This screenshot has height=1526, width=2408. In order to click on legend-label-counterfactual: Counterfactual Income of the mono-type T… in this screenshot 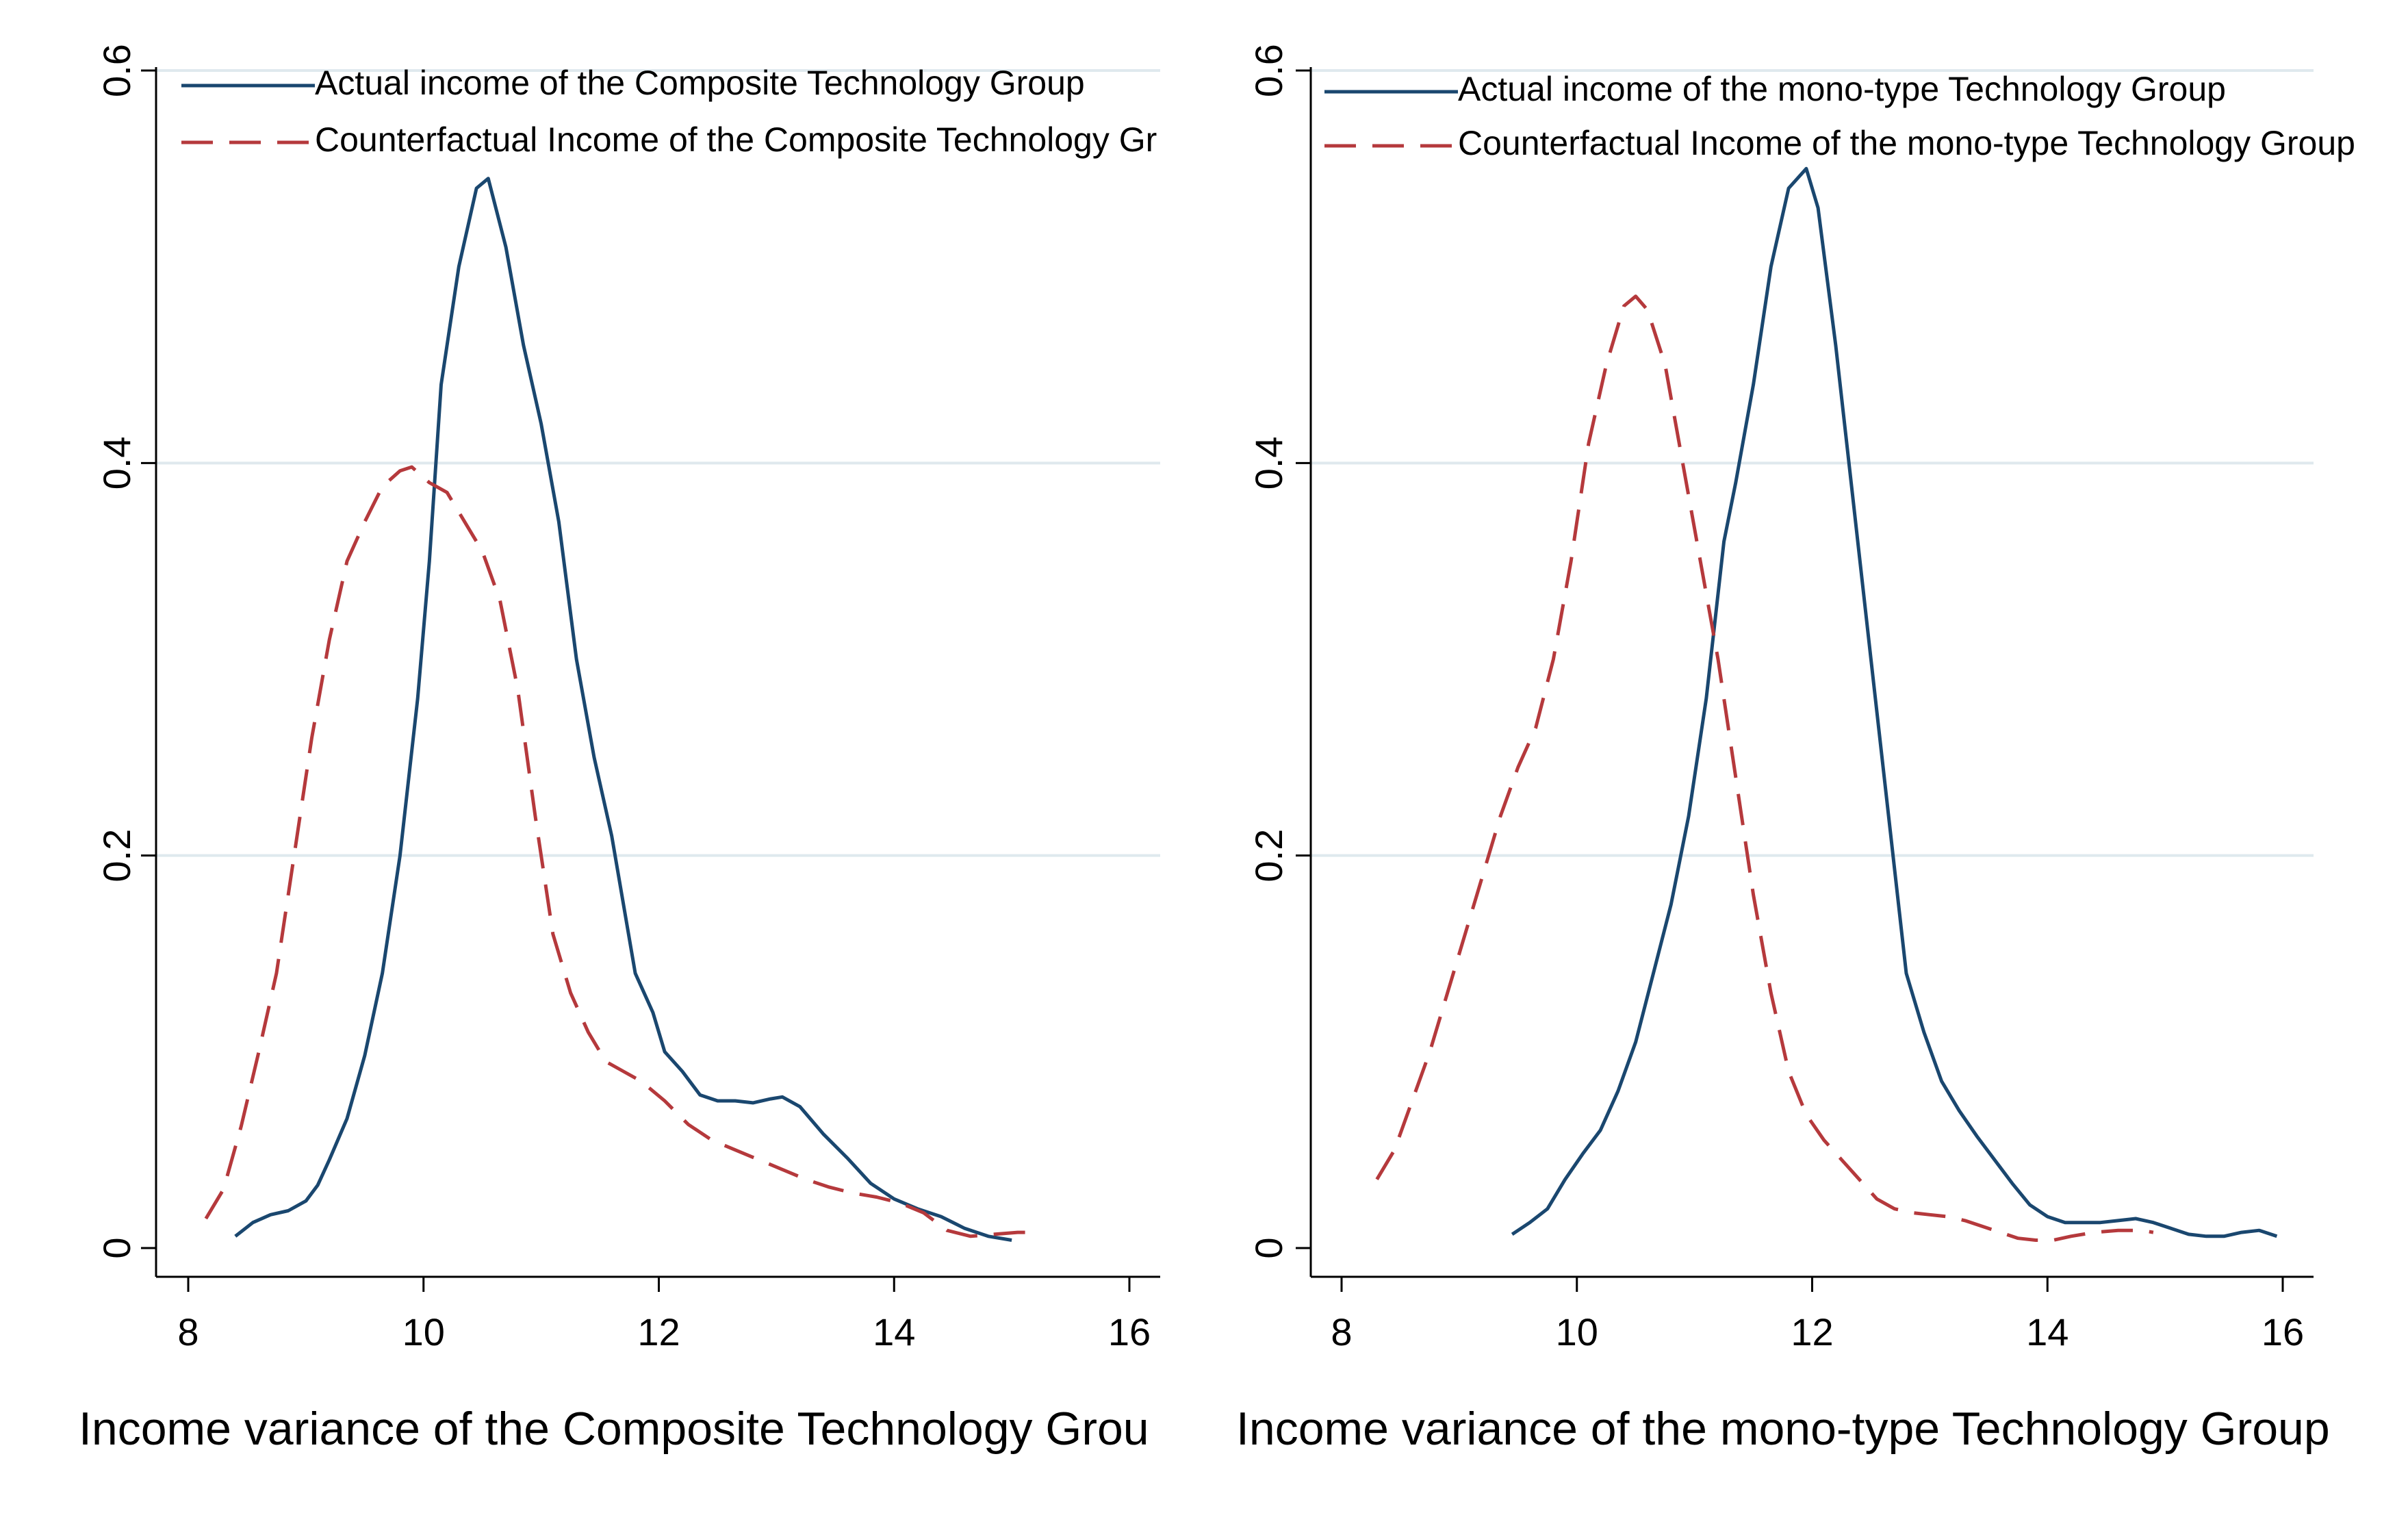, I will do `click(1906, 143)`.